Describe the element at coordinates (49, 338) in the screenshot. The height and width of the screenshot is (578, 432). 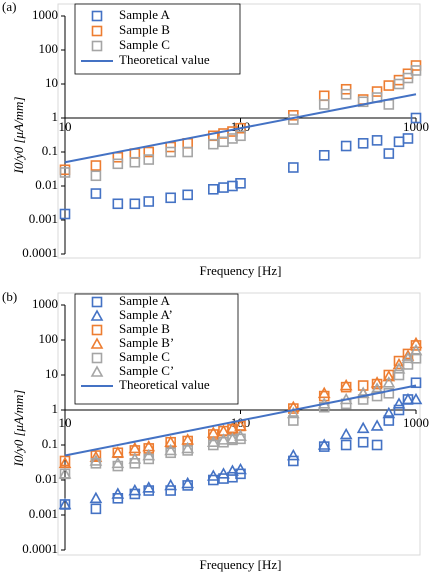
I see `y-tick-label: 100` at that location.